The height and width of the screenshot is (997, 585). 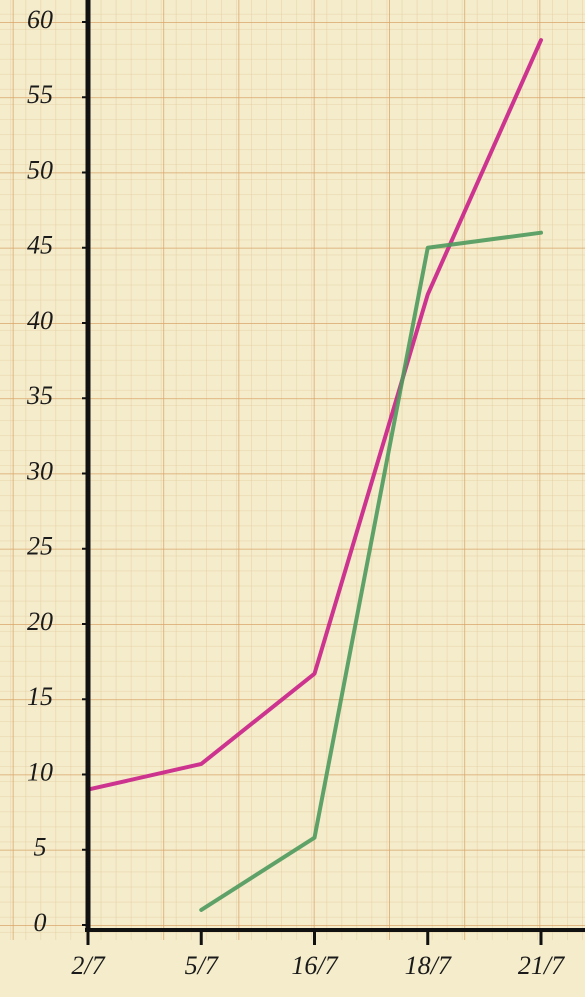 What do you see at coordinates (40, 320) in the screenshot?
I see `y-tick-label: 40` at bounding box center [40, 320].